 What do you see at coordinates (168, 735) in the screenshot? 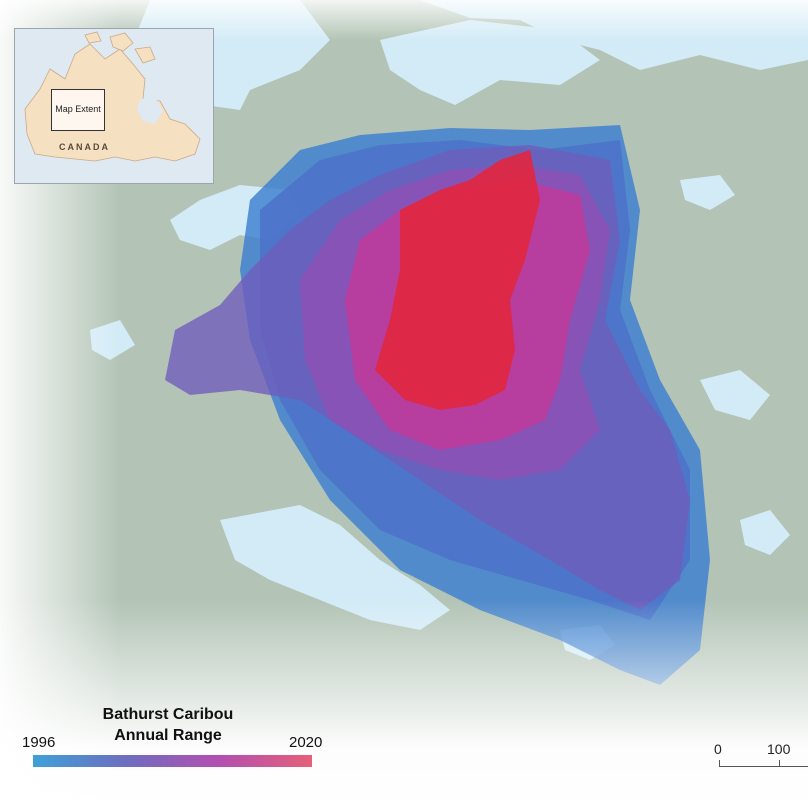
I see `legend-title-line2: Annual Range` at bounding box center [168, 735].